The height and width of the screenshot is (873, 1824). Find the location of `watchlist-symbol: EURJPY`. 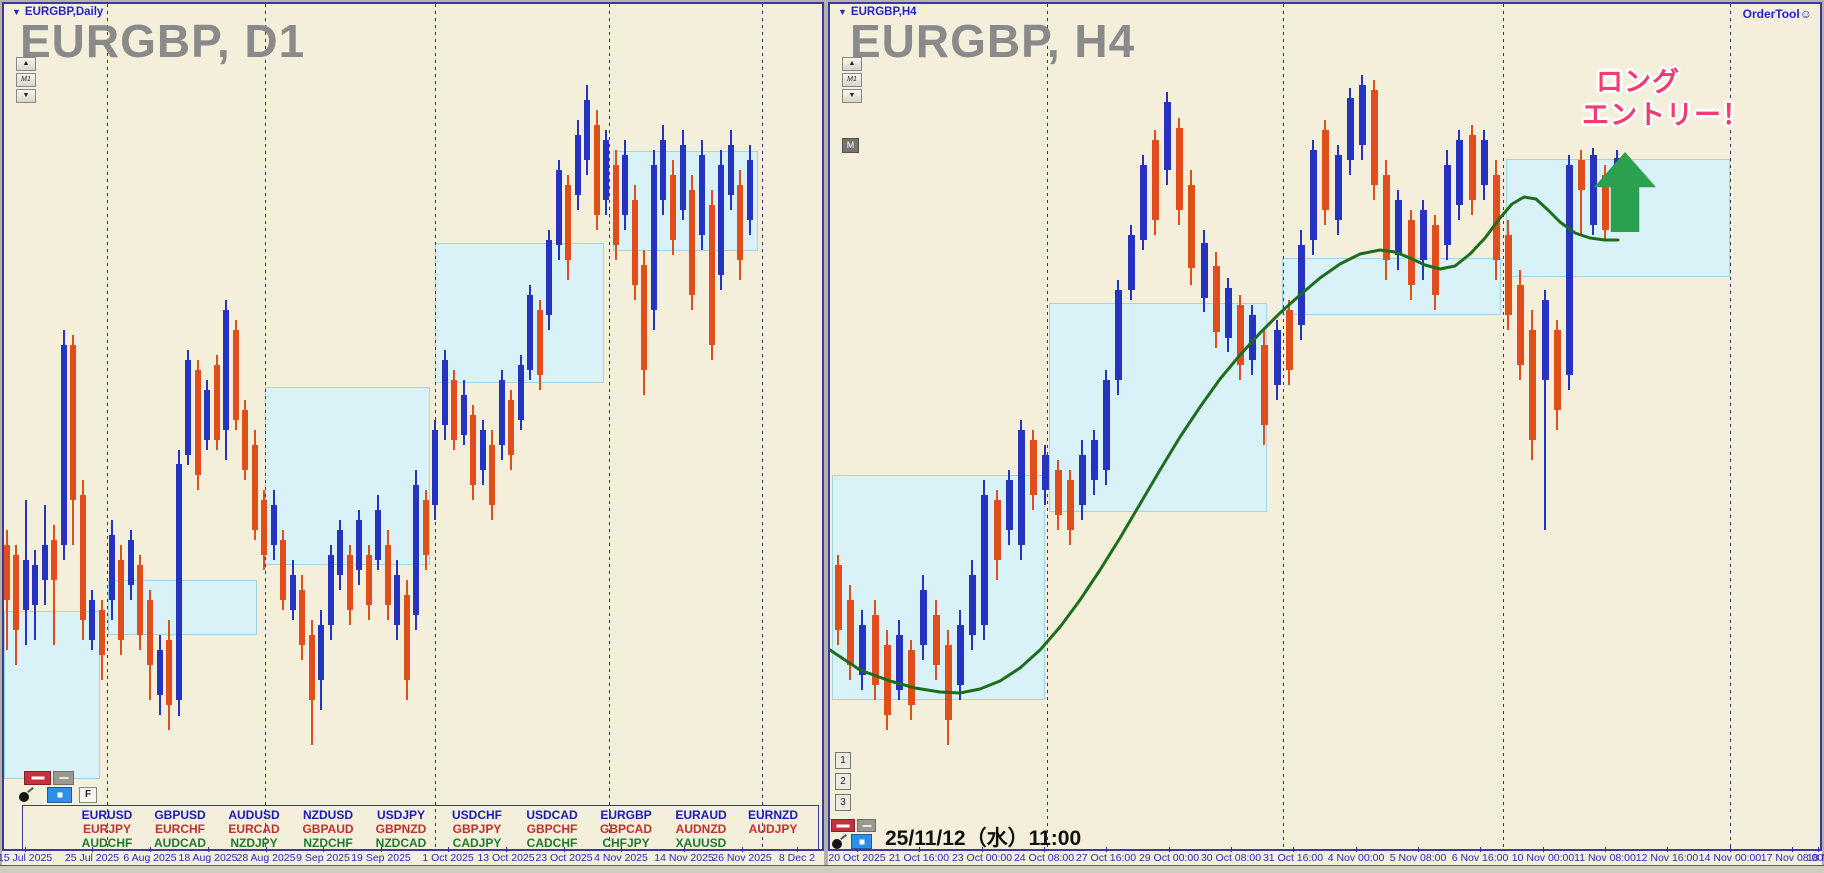

watchlist-symbol: EURJPY is located at coordinates (107, 829).